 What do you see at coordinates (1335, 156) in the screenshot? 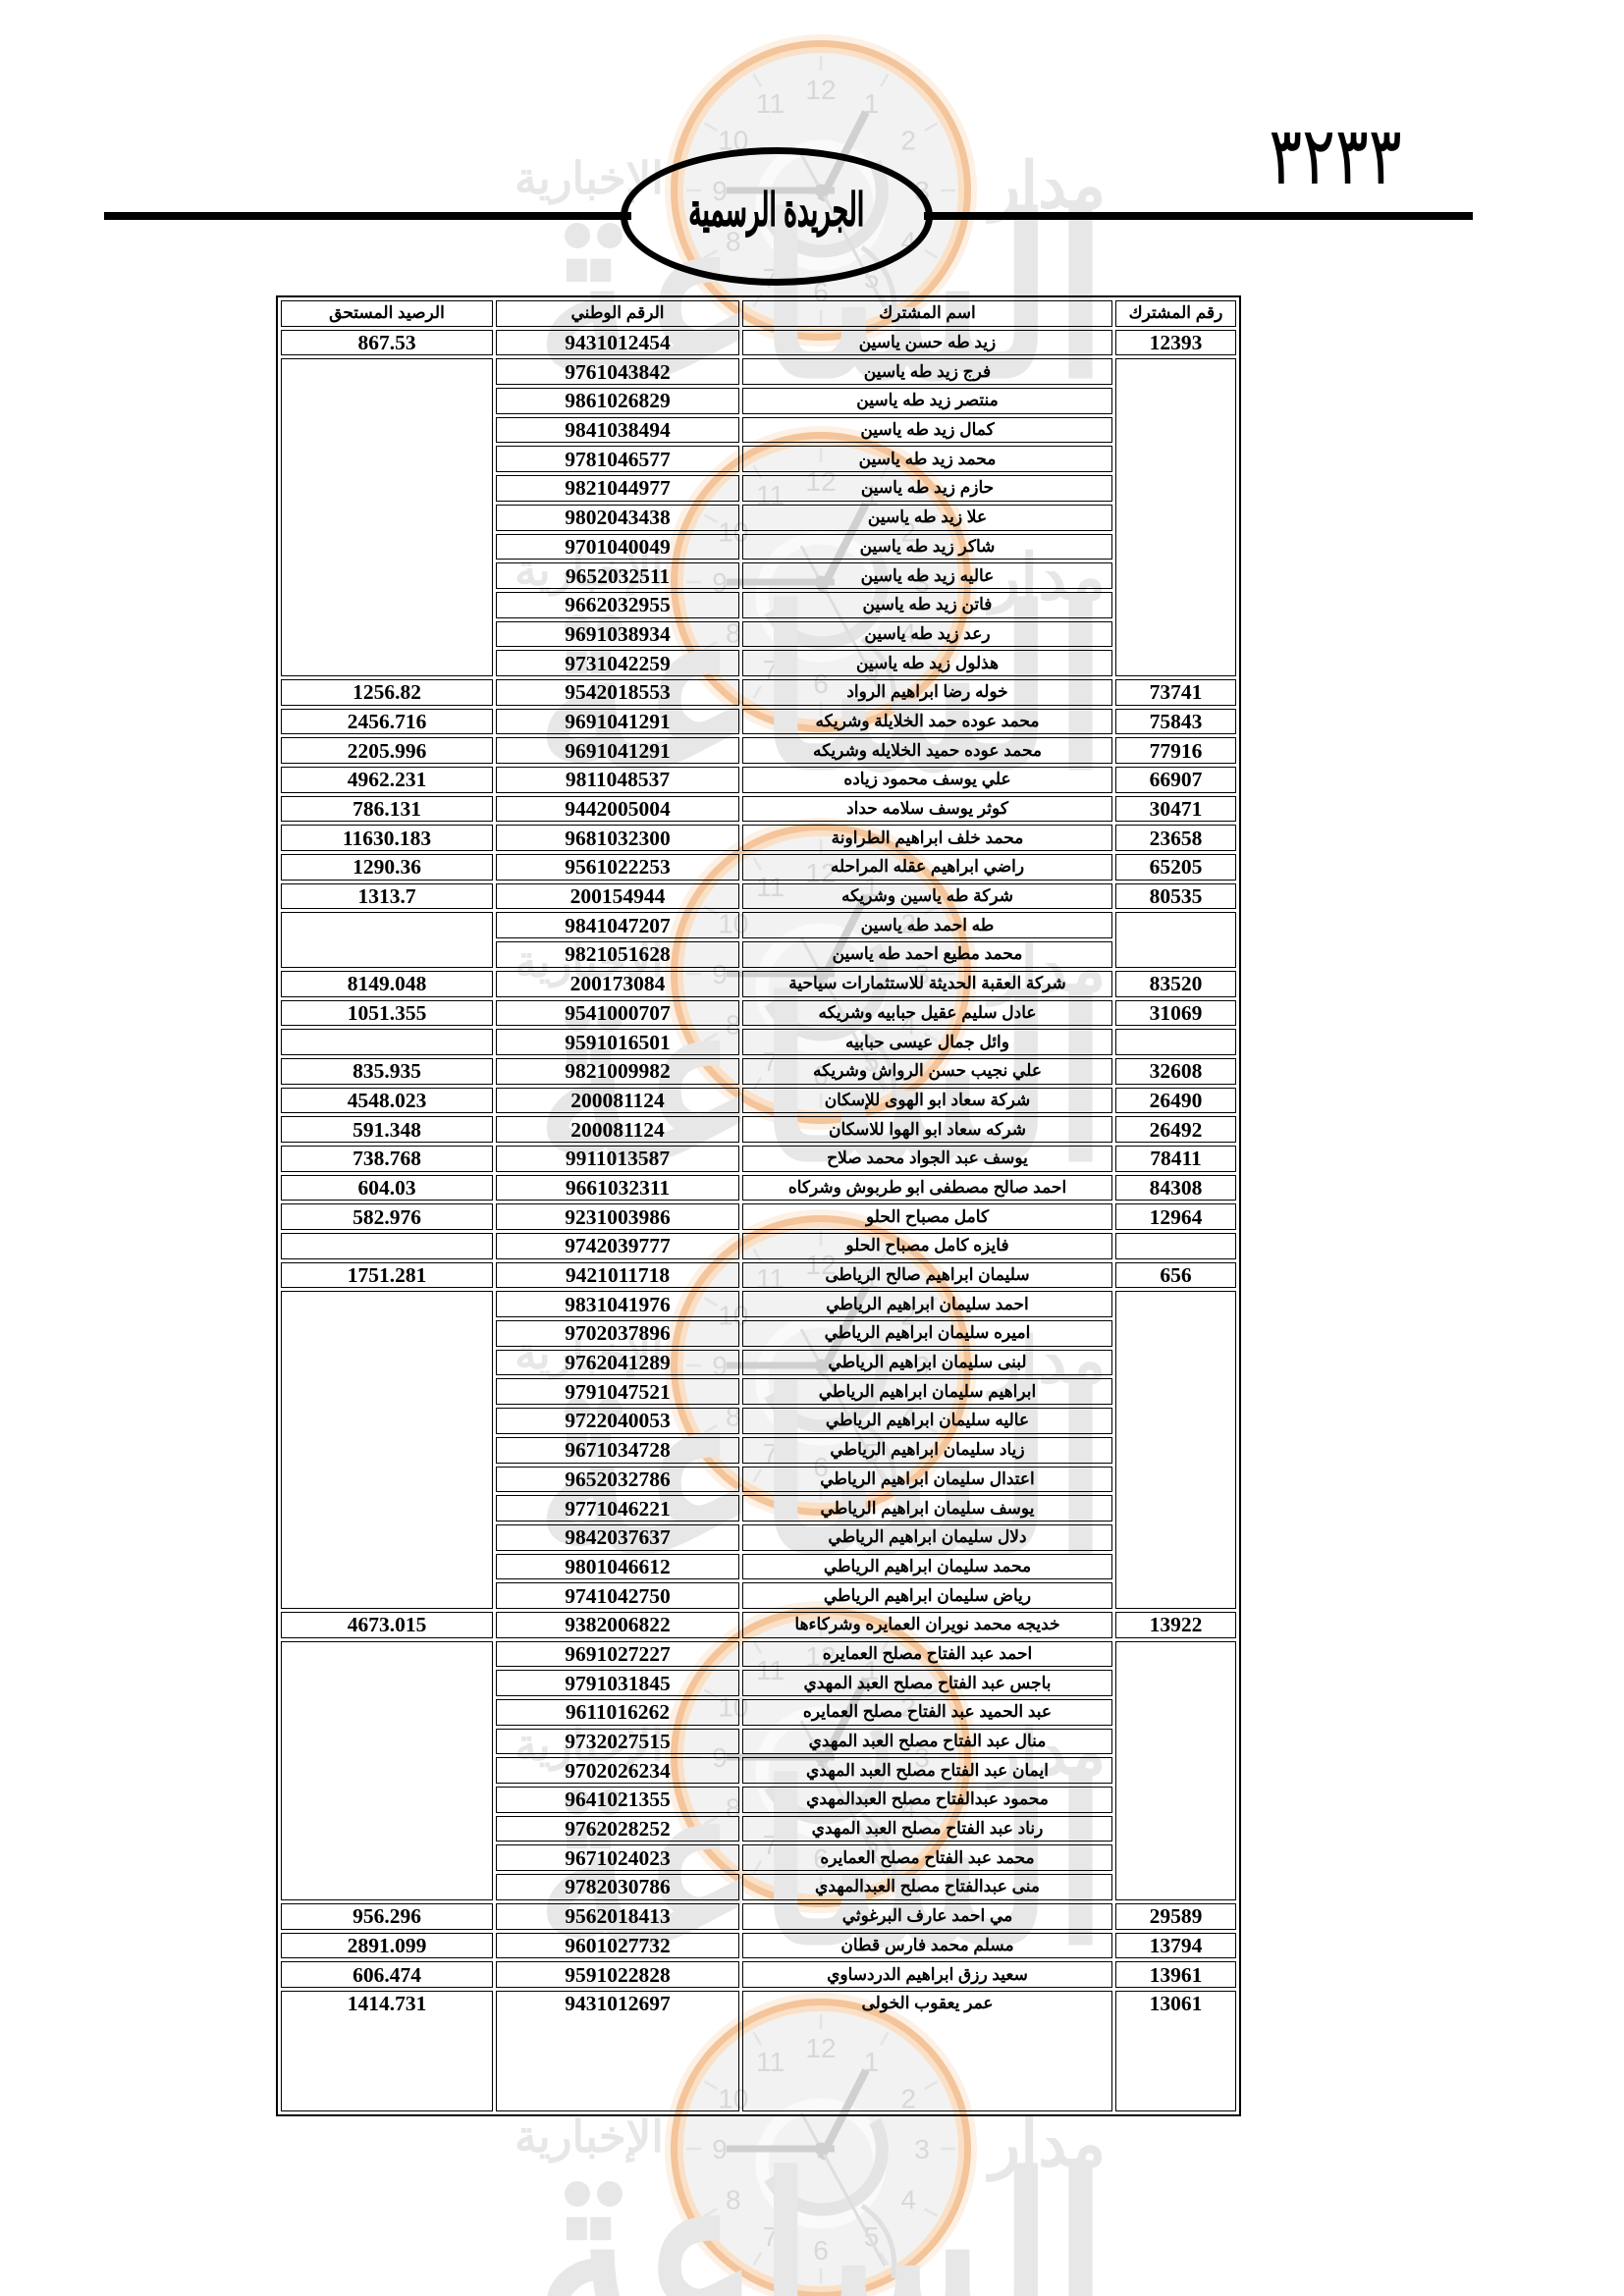
I see `svg-text: ٣٢٣٣` at bounding box center [1335, 156].